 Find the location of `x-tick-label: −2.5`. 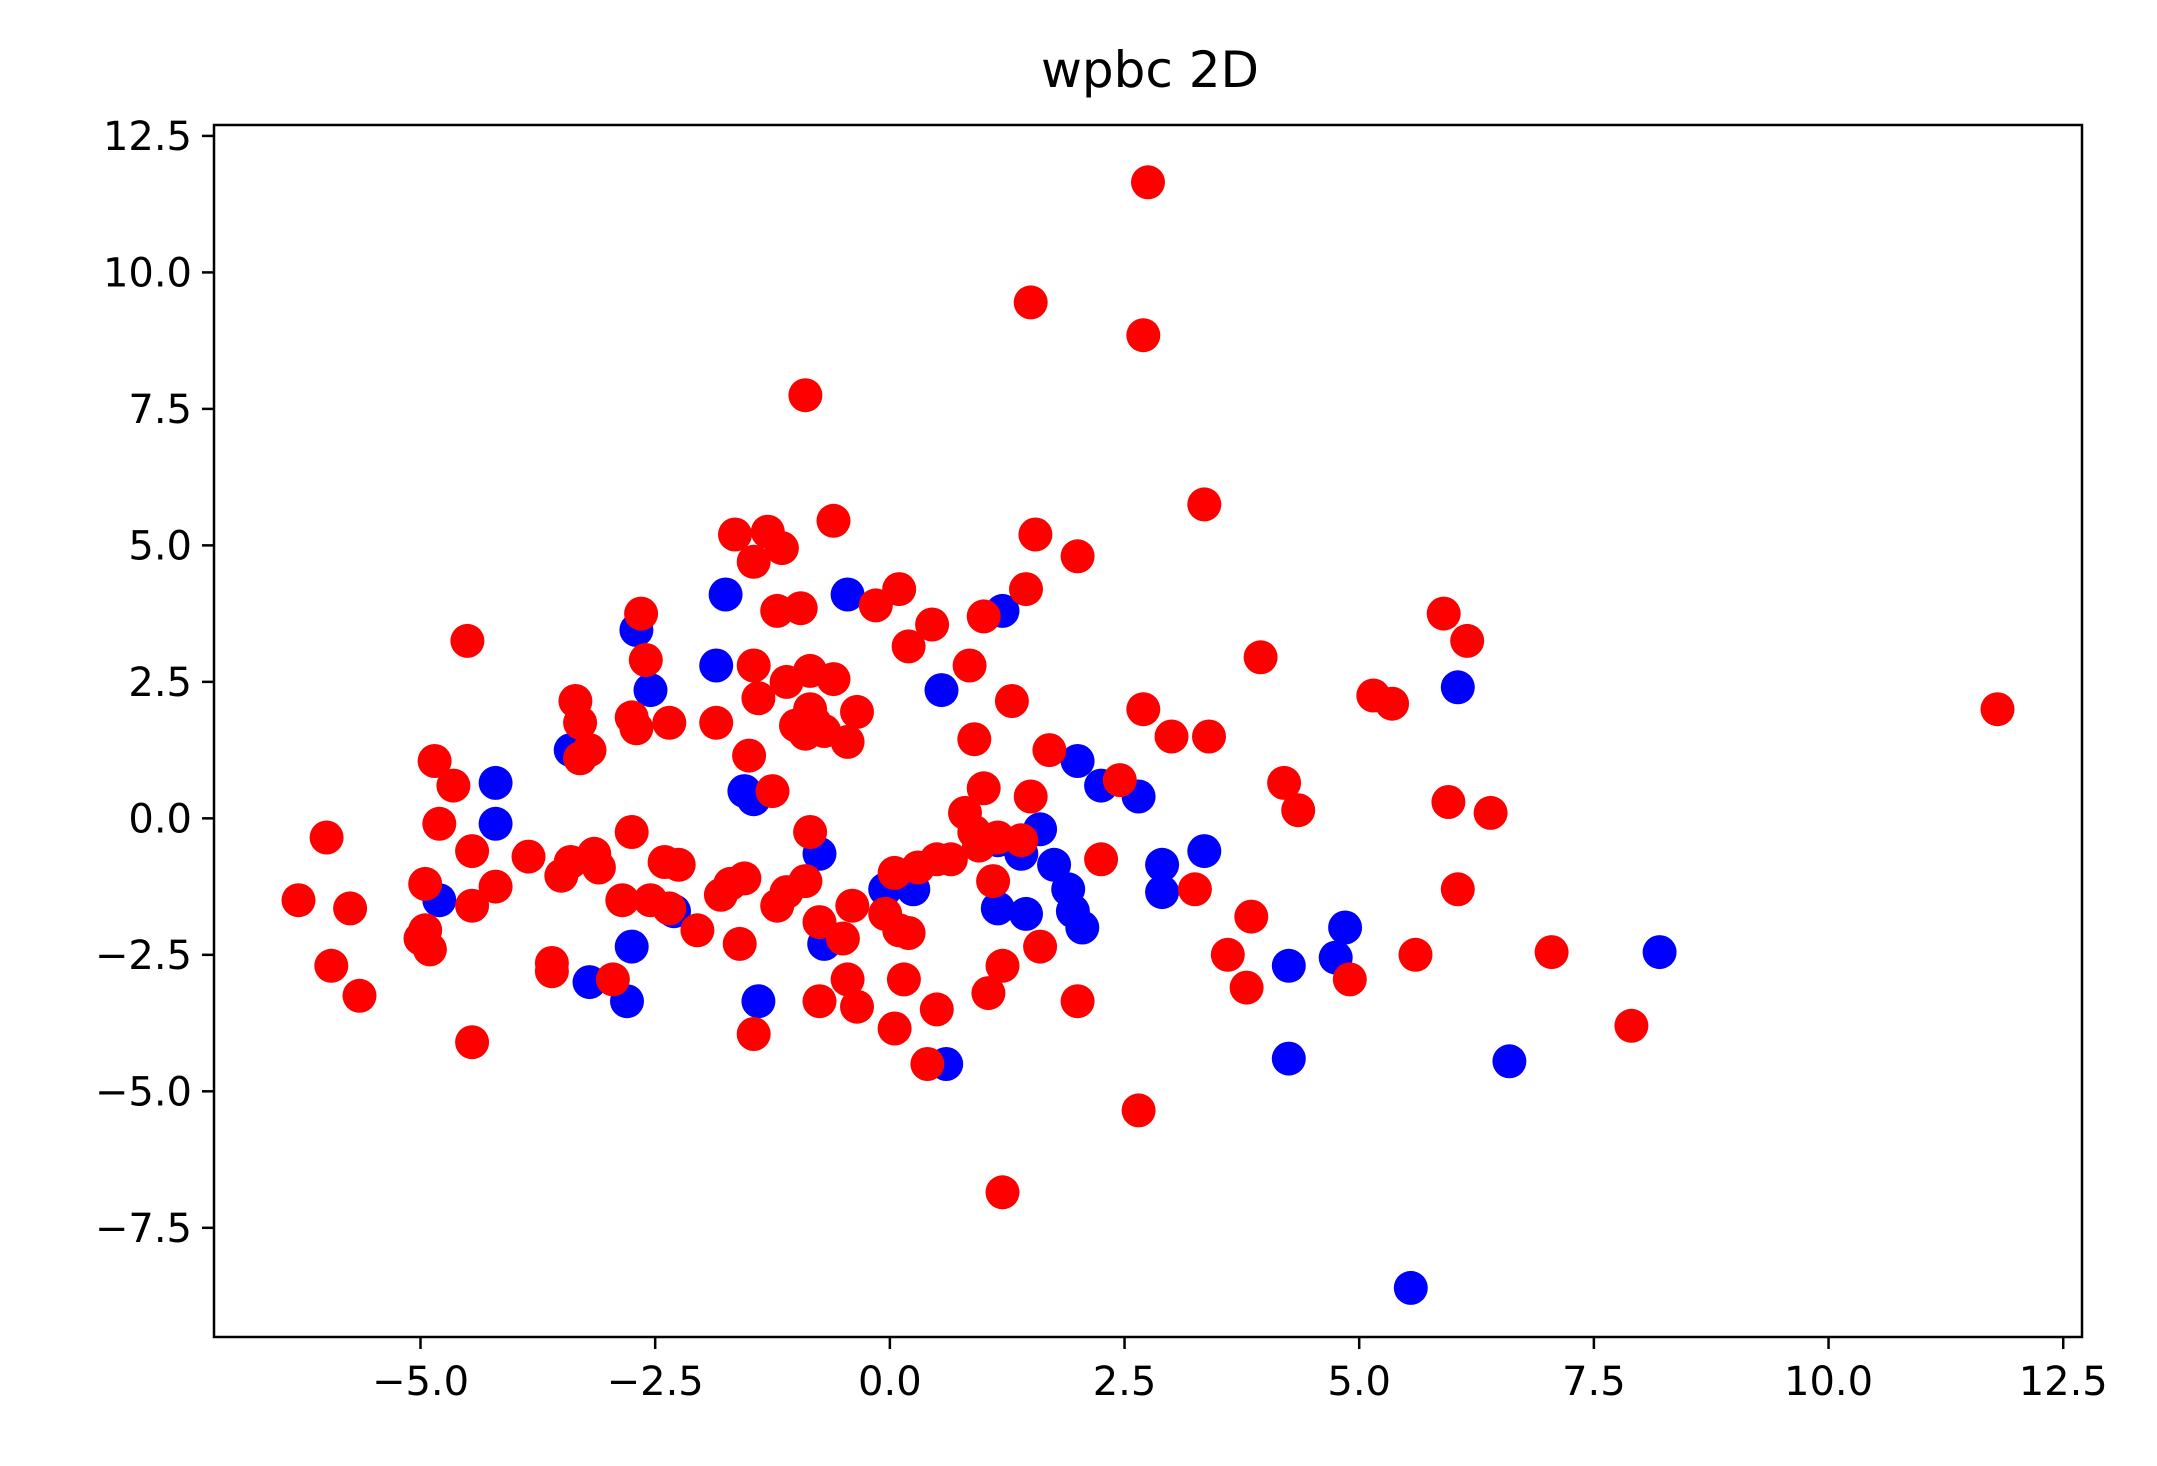

x-tick-label: −2.5 is located at coordinates (655, 1382).